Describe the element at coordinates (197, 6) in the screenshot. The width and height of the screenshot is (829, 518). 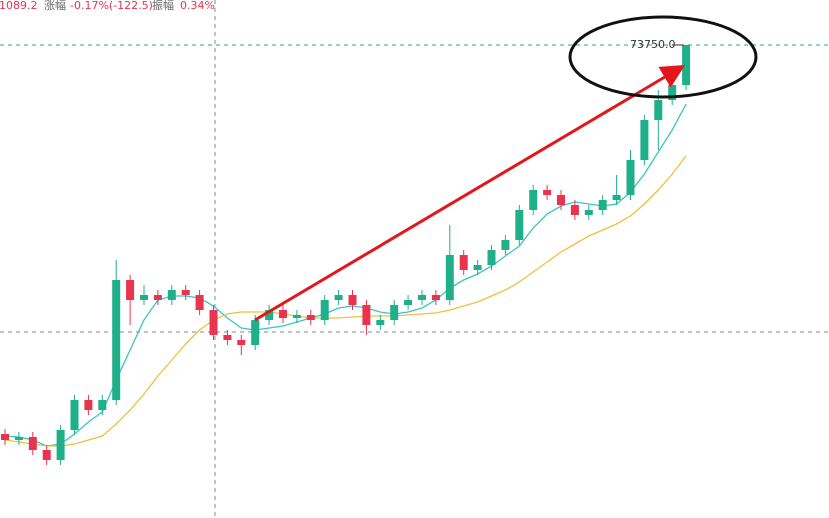
I see `amplitude: 0.34%` at that location.